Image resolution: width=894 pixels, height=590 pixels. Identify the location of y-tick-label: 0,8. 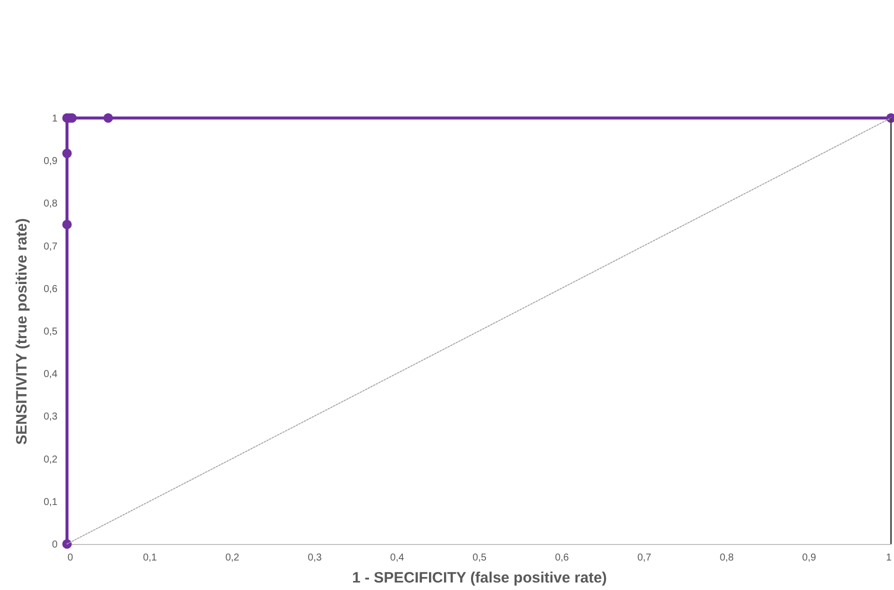
(51, 204).